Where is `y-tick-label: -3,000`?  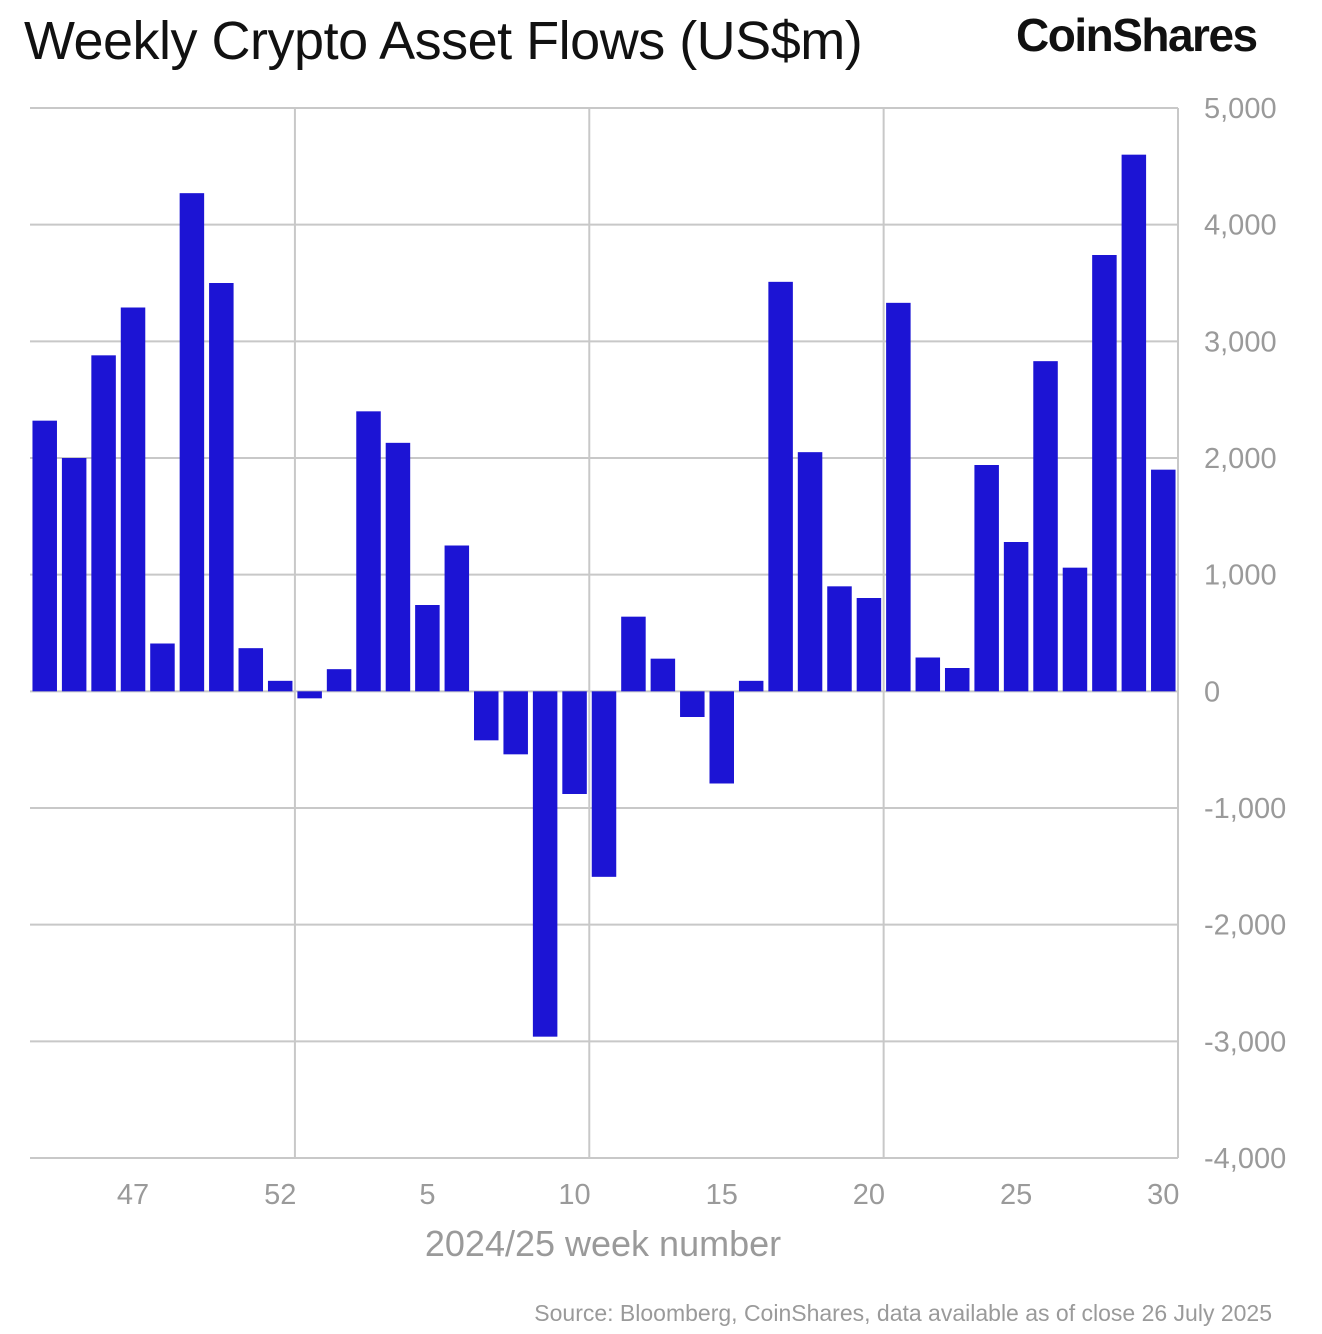
y-tick-label: -3,000 is located at coordinates (1245, 1042).